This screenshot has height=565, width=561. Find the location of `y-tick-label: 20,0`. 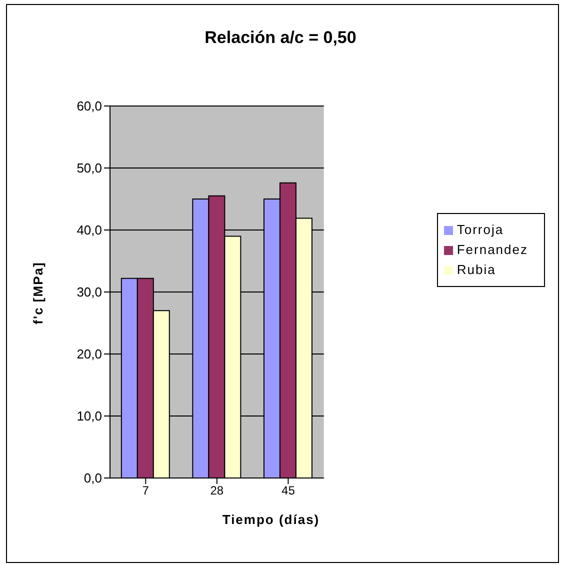

y-tick-label: 20,0 is located at coordinates (89, 354).